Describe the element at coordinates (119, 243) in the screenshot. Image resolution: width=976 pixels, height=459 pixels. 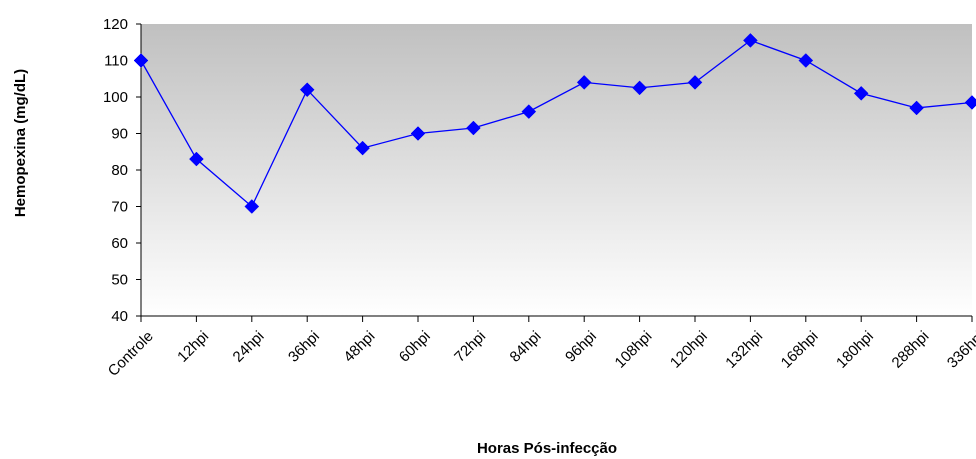
I see `y-tick-label: 60` at that location.